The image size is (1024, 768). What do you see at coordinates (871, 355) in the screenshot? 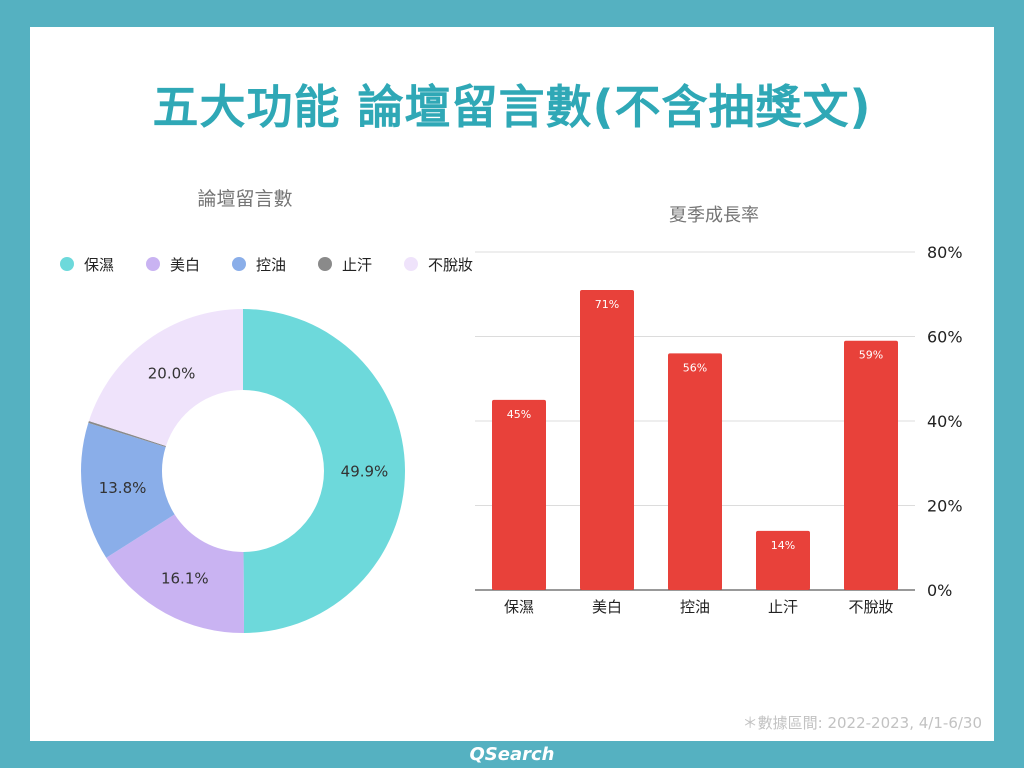
I see `bar-value-label-5: 59%` at bounding box center [871, 355].